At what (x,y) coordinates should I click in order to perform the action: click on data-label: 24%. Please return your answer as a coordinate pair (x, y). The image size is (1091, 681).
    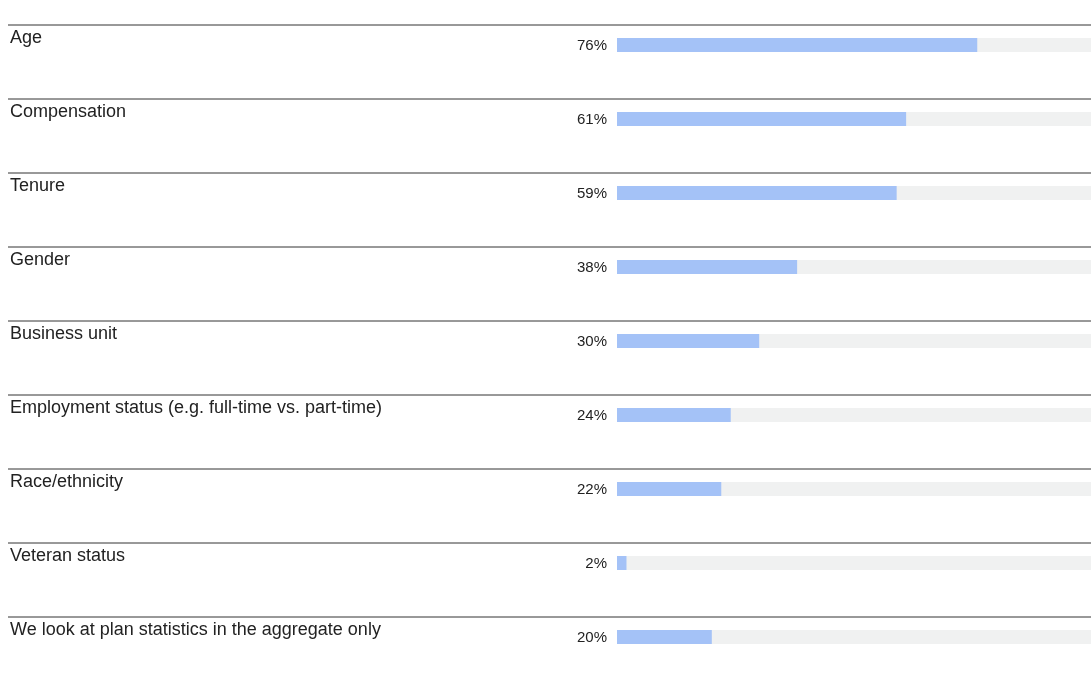
    Looking at the image, I should click on (591, 414).